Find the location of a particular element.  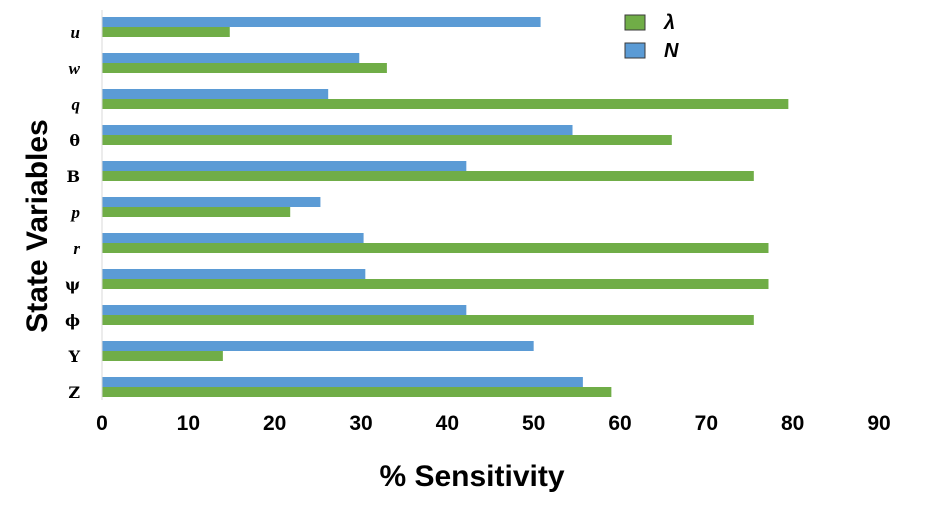

x-tick-90: 90 is located at coordinates (878, 423).